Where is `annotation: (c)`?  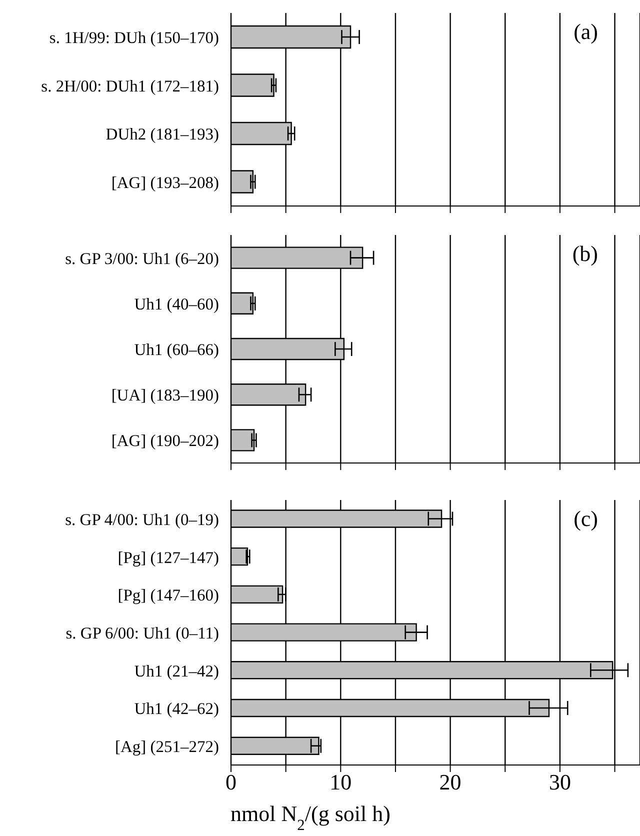
annotation: (c) is located at coordinates (586, 519).